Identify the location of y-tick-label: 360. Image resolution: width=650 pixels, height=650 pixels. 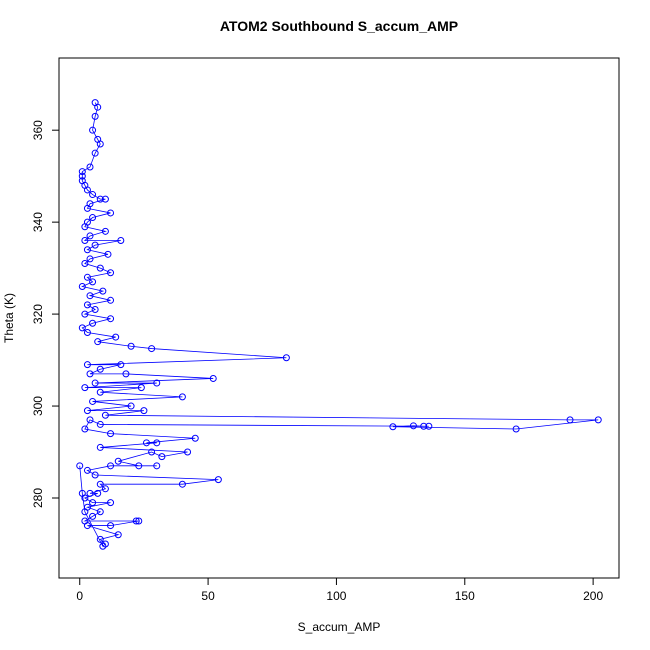
(38, 130).